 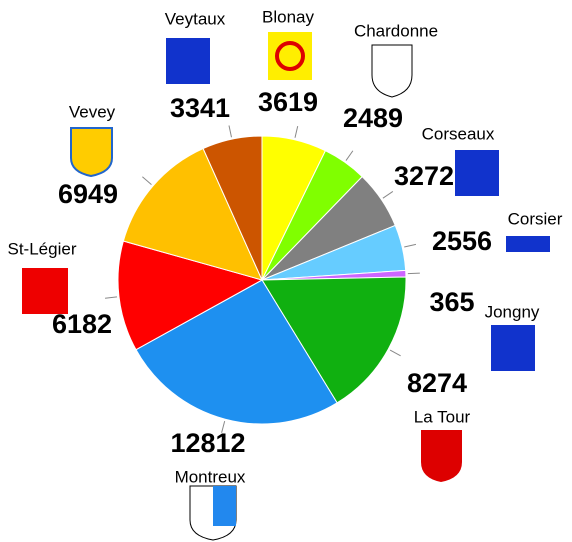 What do you see at coordinates (42, 248) in the screenshot?
I see `slice-name: St-Légier` at bounding box center [42, 248].